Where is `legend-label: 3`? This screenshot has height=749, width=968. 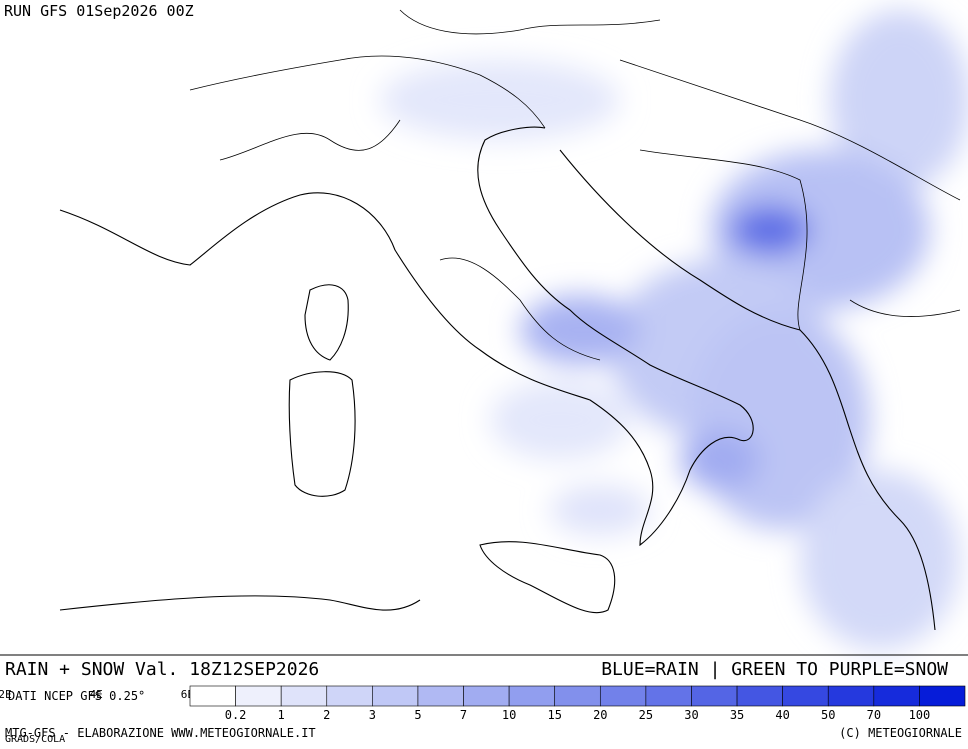 legend-label: 3 is located at coordinates (372, 715).